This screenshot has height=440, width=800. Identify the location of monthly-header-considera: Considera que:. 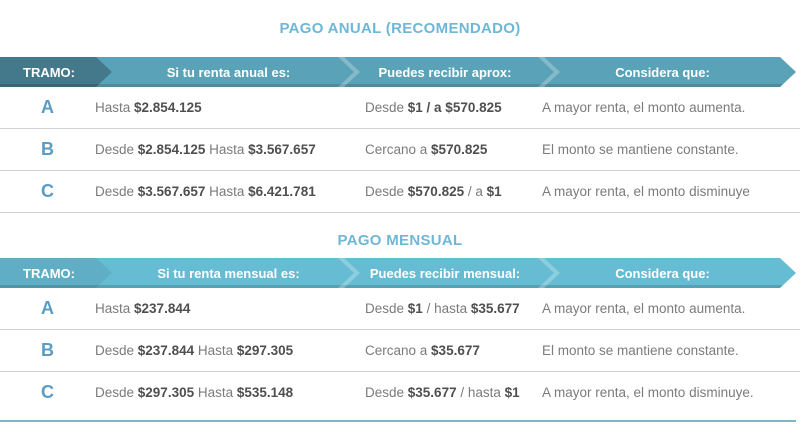
(662, 273).